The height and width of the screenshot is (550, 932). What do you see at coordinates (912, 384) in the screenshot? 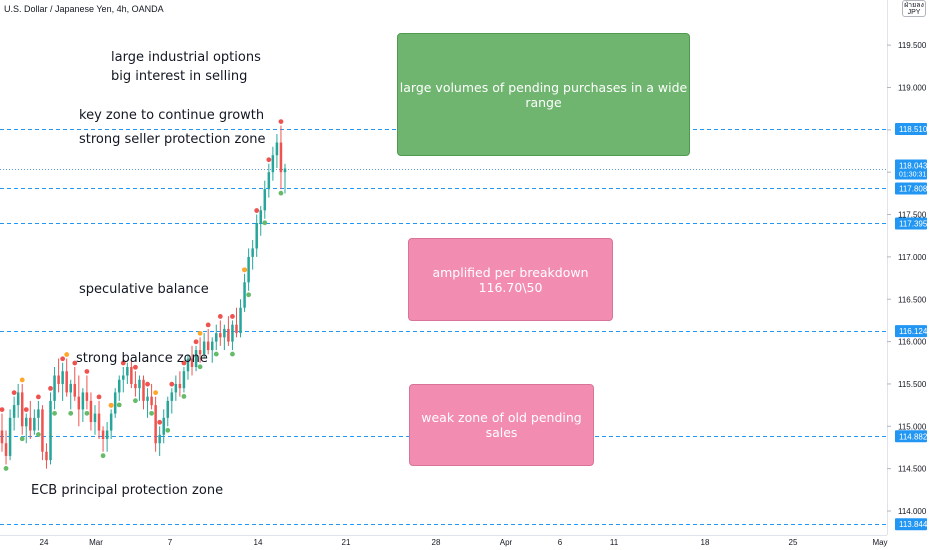
I see `y-tick-label: 115.500` at bounding box center [912, 384].